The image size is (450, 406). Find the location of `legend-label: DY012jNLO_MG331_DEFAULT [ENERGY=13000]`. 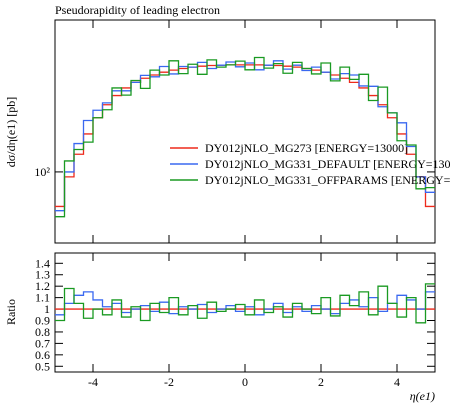

legend-label: DY012jNLO_MG331_DEFAULT [ENERGY=13000] is located at coordinates (327, 164).